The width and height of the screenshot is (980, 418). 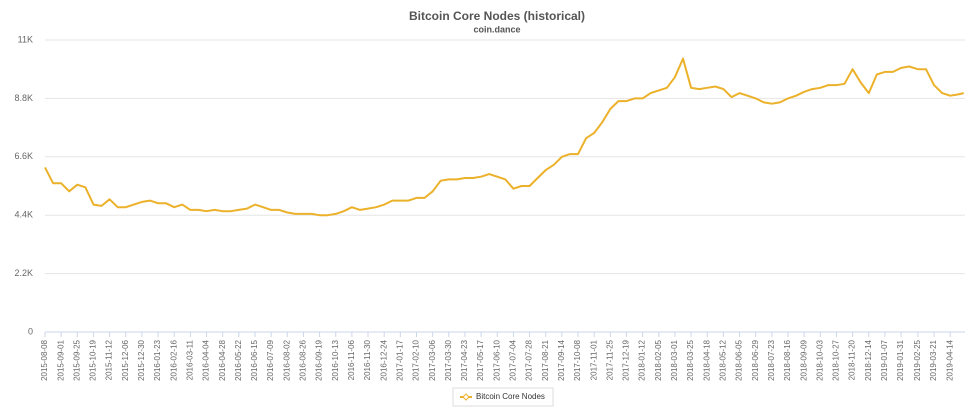 I want to click on x-tick-label: 2016-09-19, so click(x=319, y=359).